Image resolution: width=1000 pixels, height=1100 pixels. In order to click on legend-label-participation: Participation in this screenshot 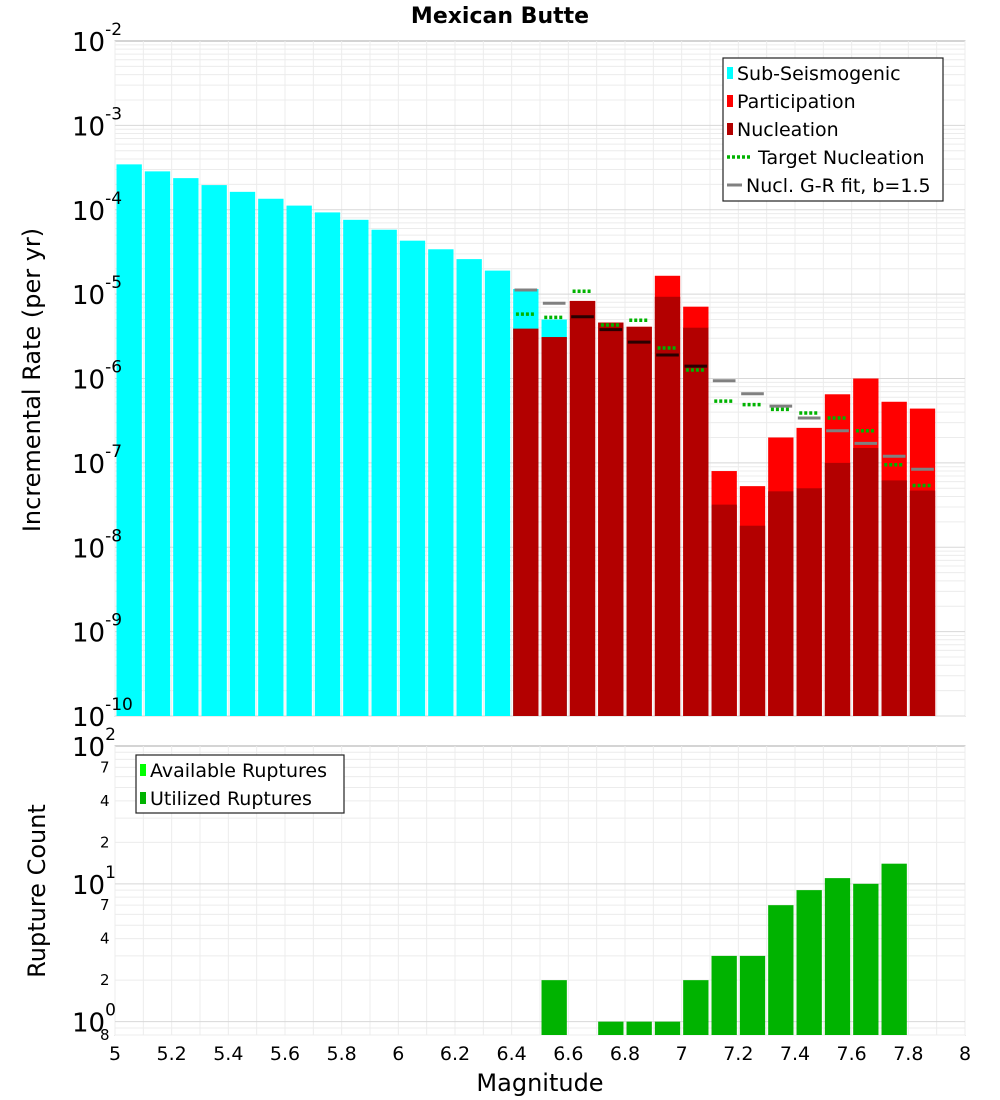, I will do `click(796, 102)`.